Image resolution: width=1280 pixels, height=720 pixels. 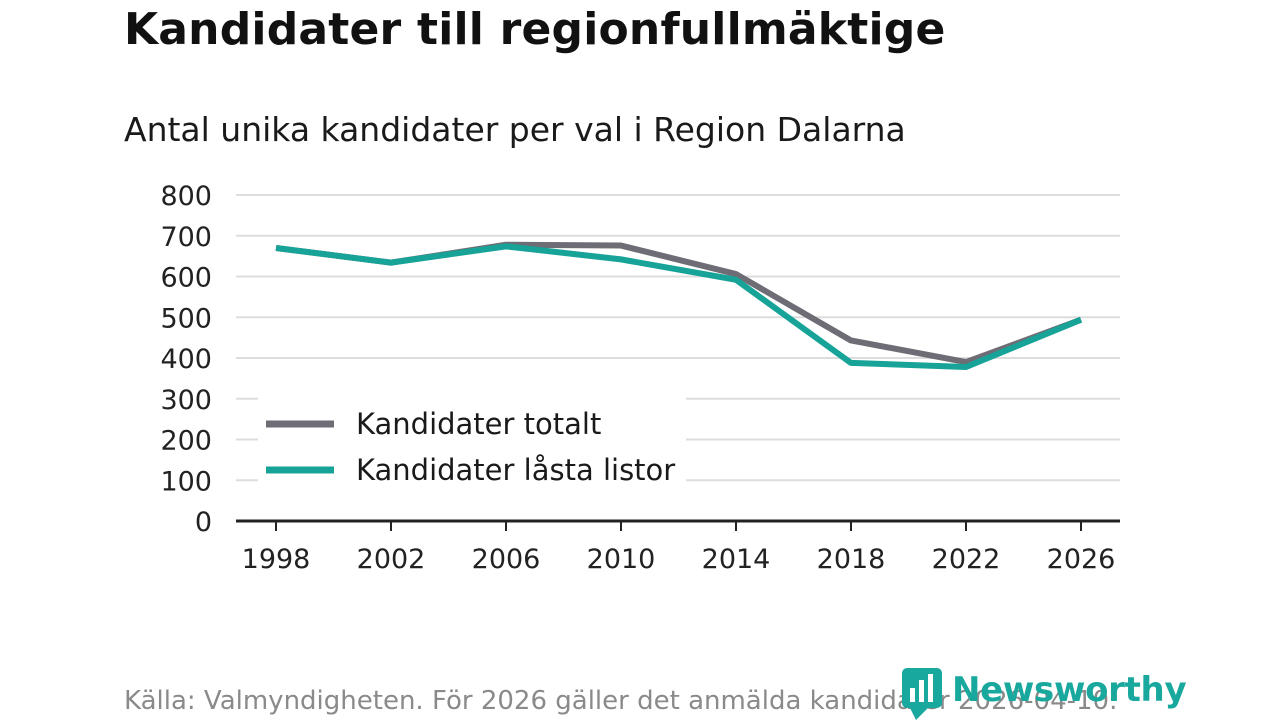 I want to click on y-tick-label: 500, so click(x=186, y=318).